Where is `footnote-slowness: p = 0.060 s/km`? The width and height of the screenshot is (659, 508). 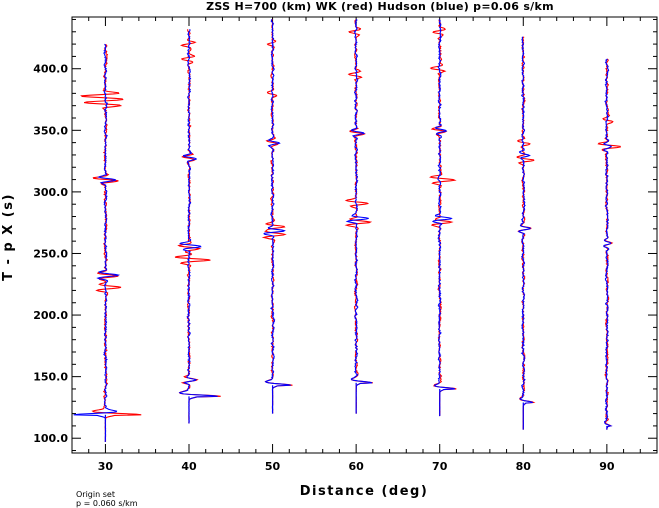 footnote-slowness: p = 0.060 s/km is located at coordinates (107, 503).